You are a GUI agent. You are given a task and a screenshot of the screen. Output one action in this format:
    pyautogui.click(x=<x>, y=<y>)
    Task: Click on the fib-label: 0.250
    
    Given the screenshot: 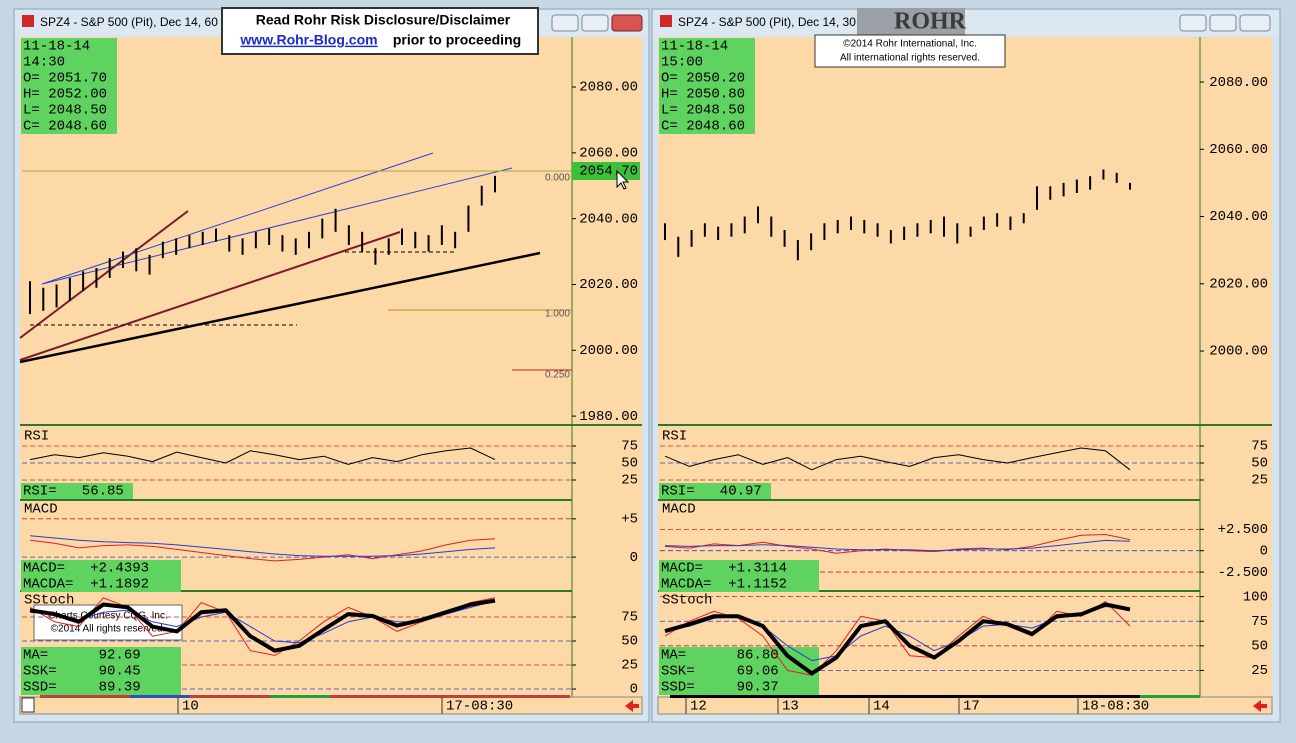 What is the action you would take?
    pyautogui.click(x=557, y=375)
    